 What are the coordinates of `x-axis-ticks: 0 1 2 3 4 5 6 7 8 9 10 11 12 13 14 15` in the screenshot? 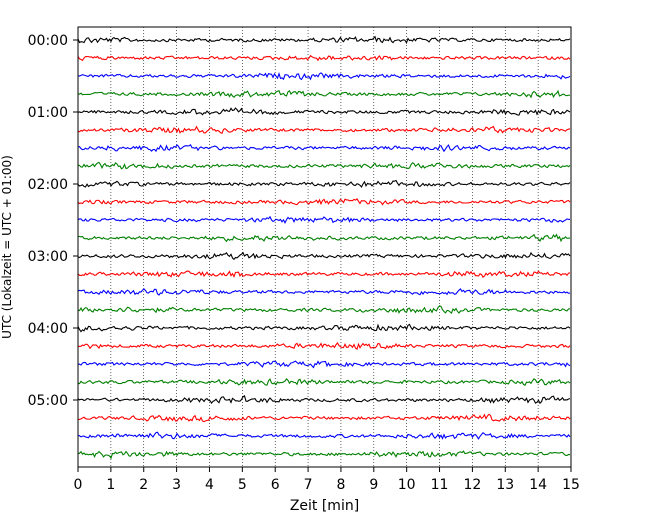 It's located at (327, 480).